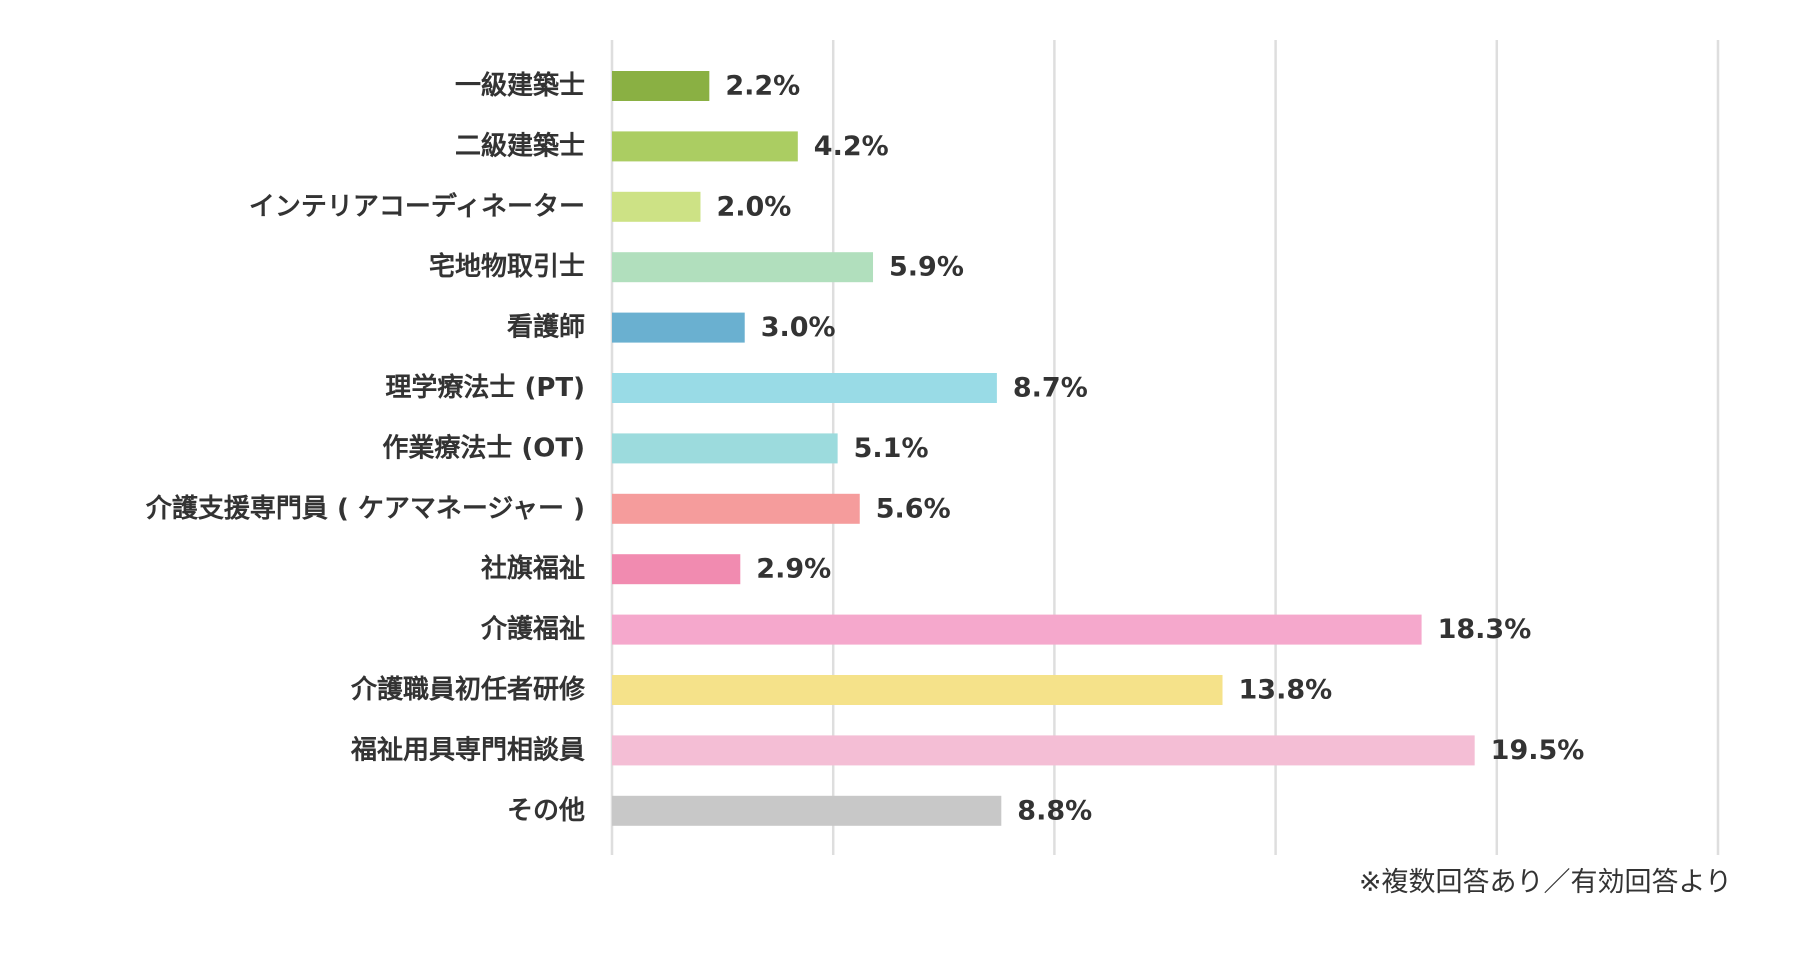 The height and width of the screenshot is (960, 1800). Describe the element at coordinates (417, 206) in the screenshot. I see `category-label-2: インテリアコーディネーター` at that location.